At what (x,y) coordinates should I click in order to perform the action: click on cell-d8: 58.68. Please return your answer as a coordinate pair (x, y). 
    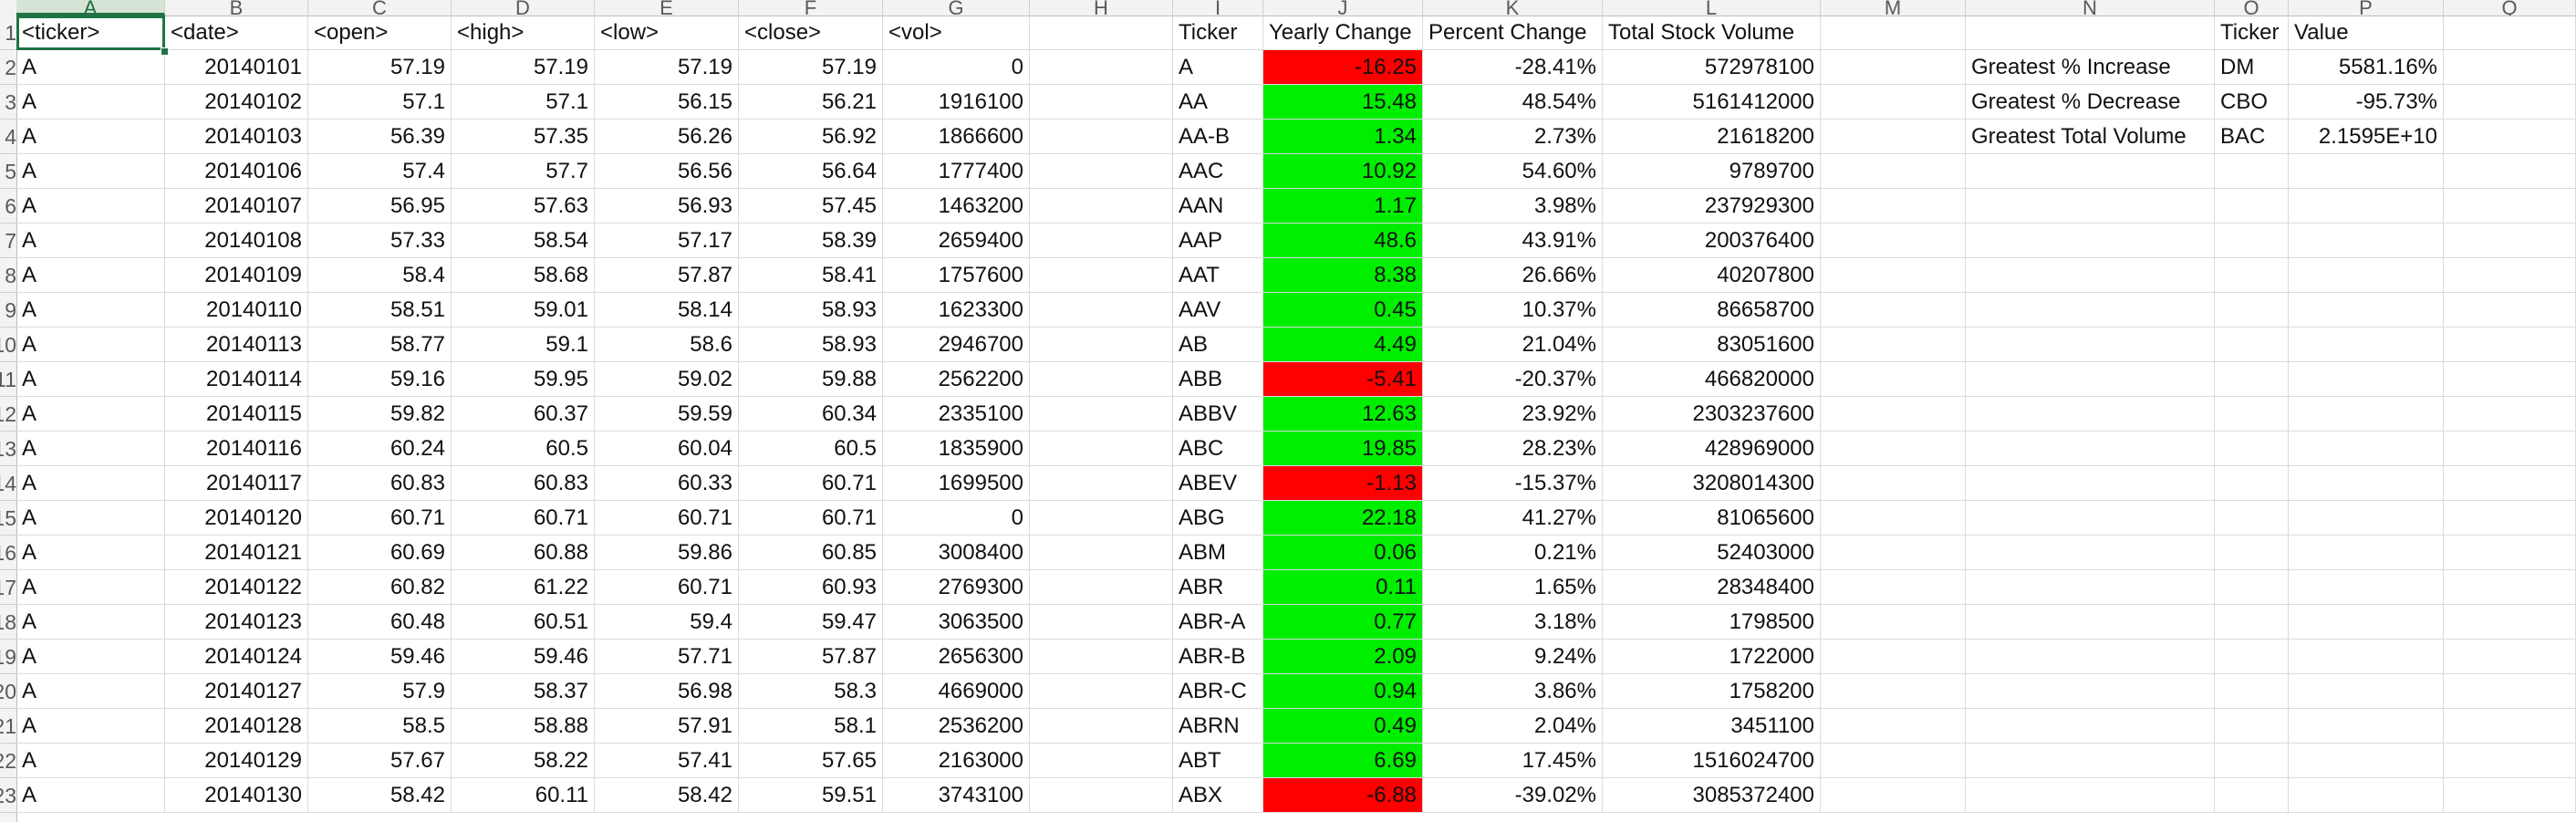
    Looking at the image, I should click on (523, 275).